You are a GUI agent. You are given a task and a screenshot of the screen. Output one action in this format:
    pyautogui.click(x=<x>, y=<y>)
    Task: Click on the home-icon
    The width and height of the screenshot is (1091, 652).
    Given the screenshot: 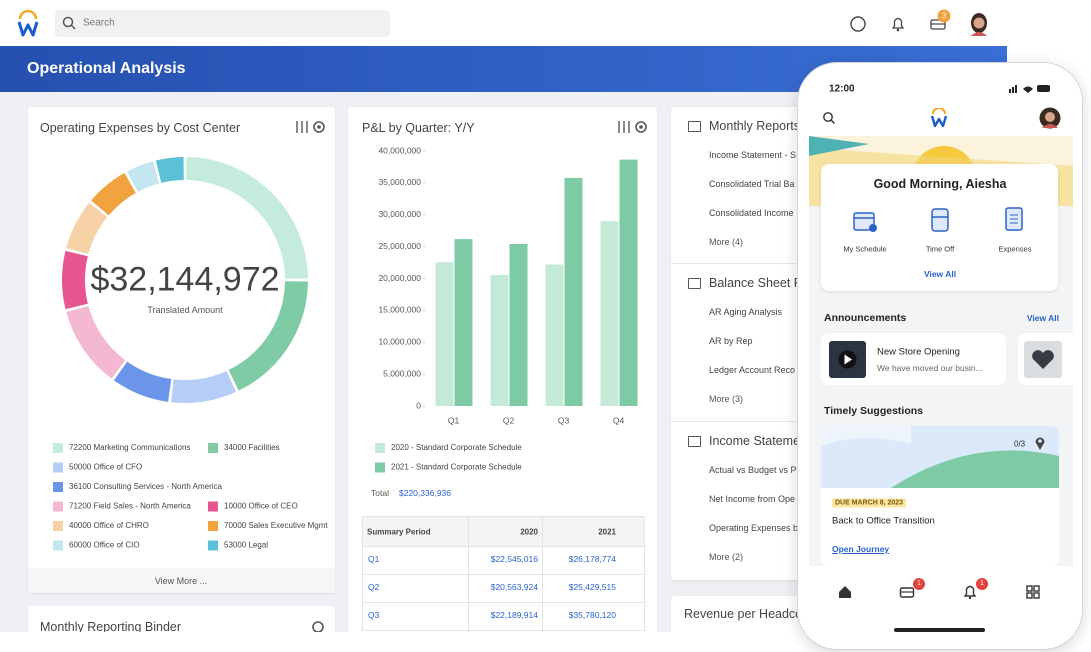 What is the action you would take?
    pyautogui.click(x=845, y=592)
    